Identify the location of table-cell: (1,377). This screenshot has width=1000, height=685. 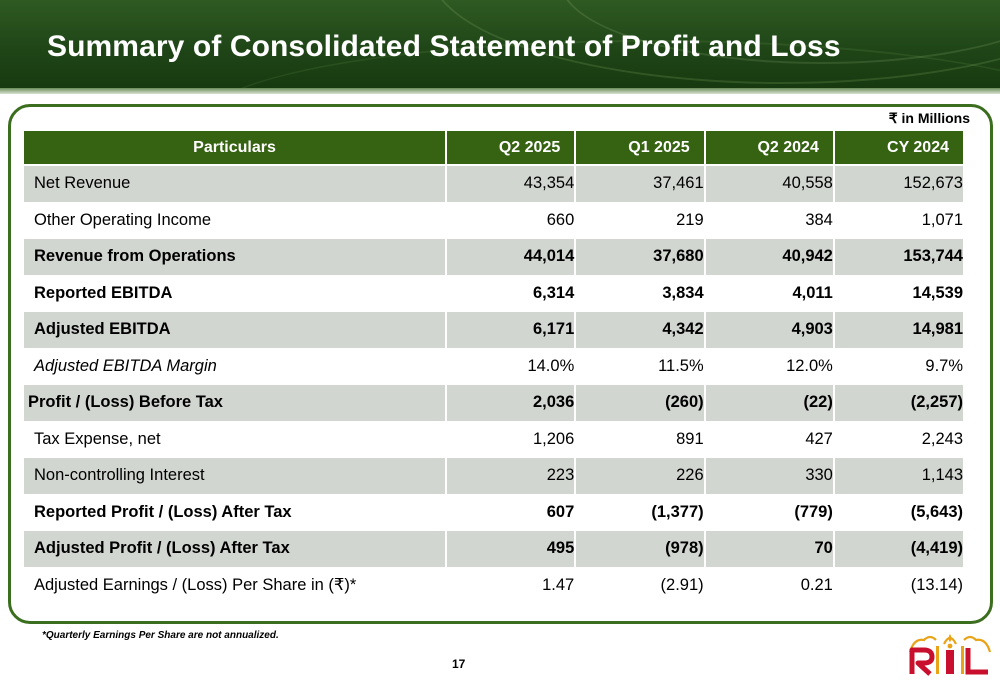
(640, 513).